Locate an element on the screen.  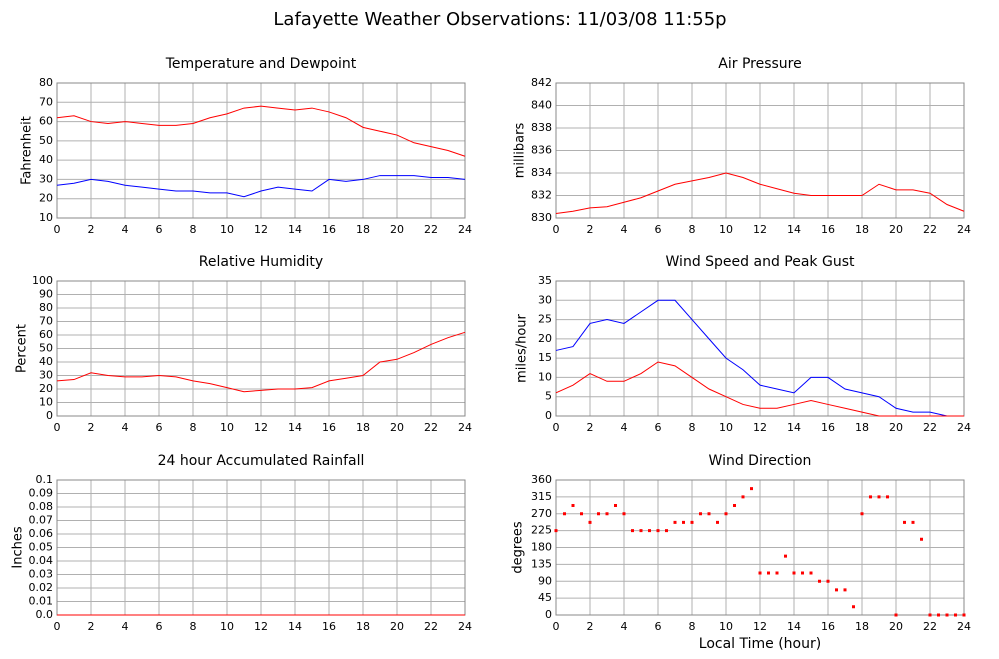
y-axis-label: millibars is located at coordinates (520, 151).